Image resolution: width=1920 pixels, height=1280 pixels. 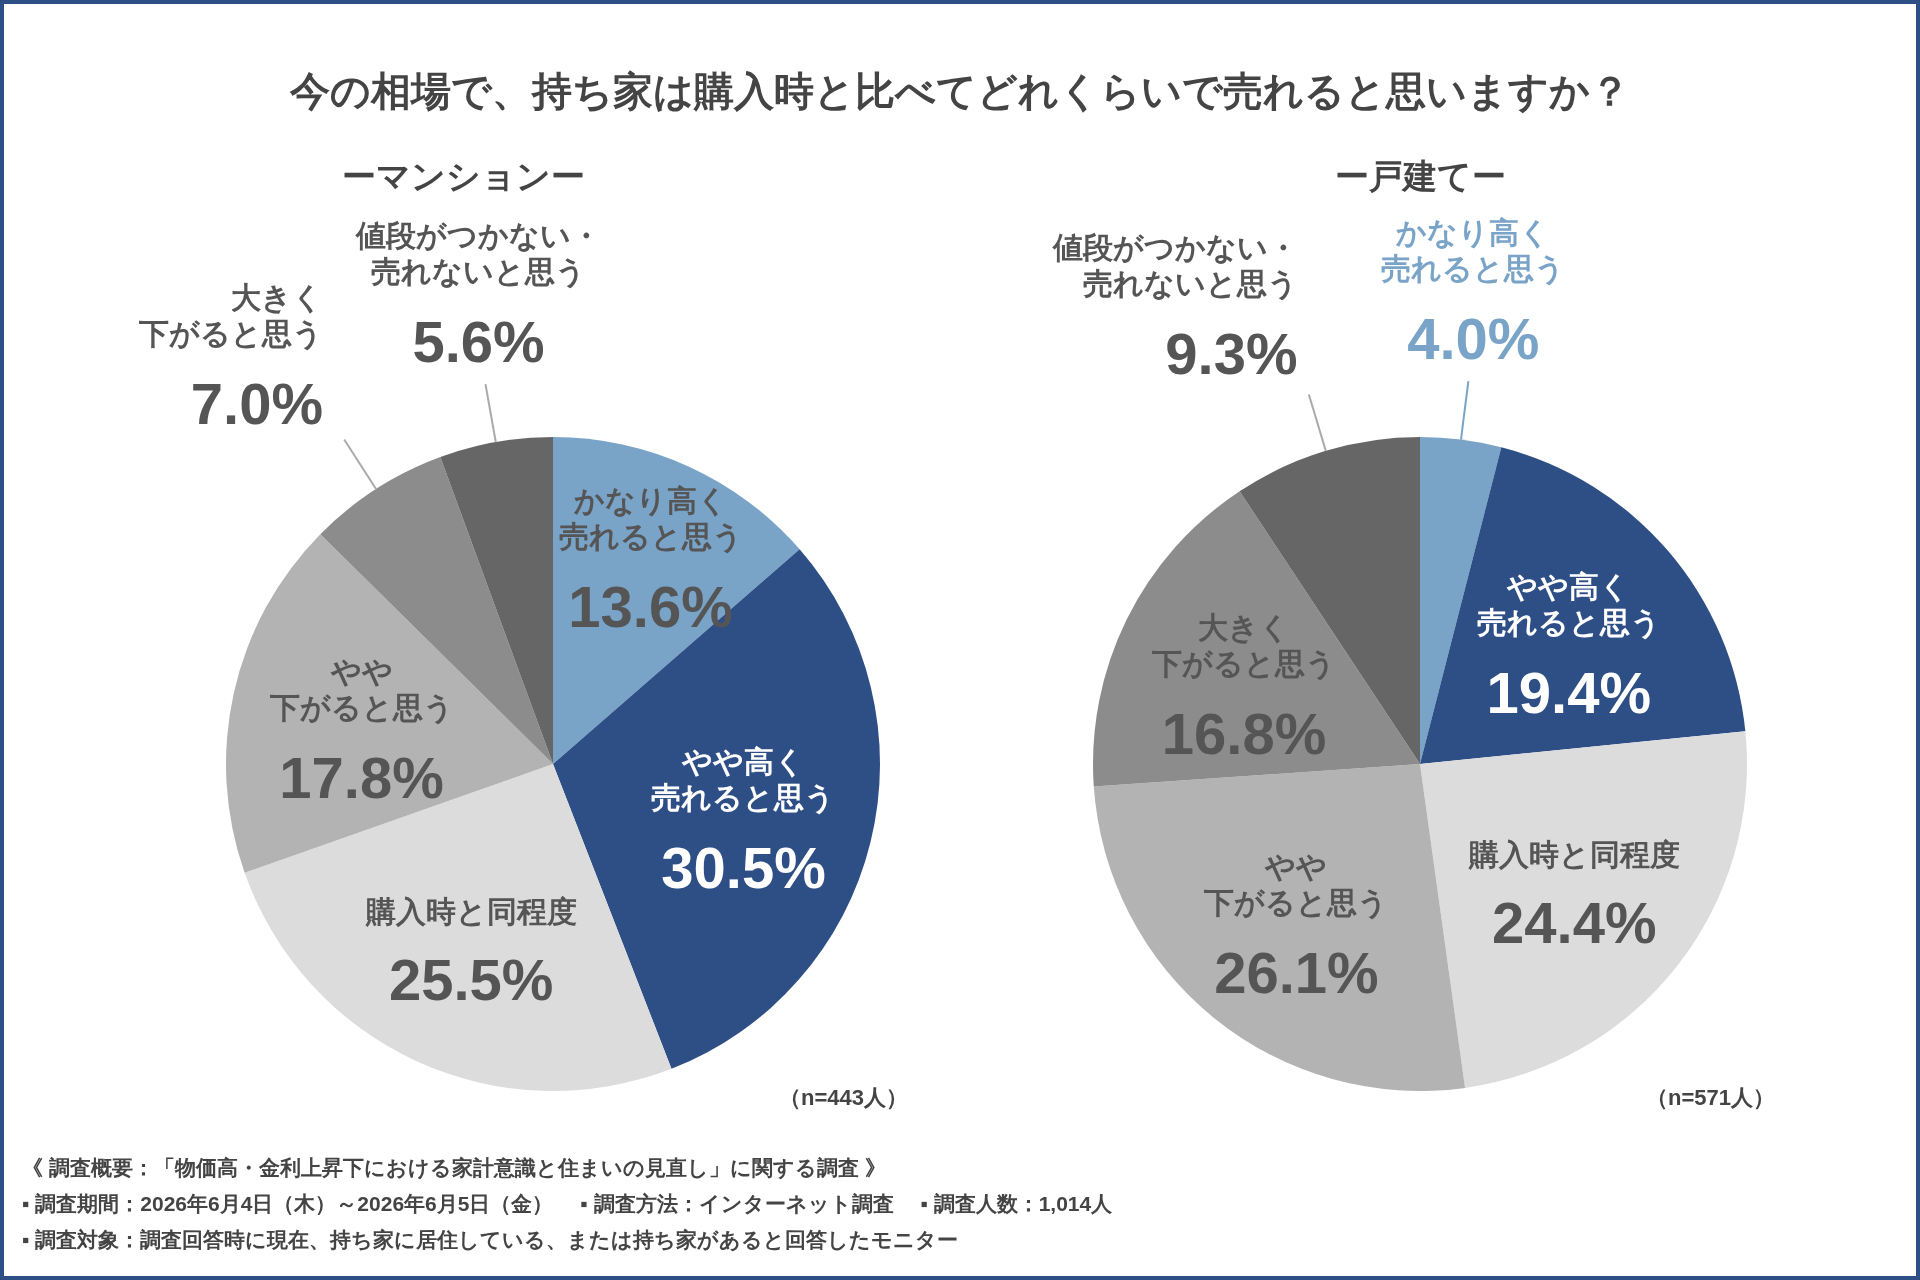 What do you see at coordinates (1296, 973) in the screenshot?
I see `data-label: 26.1%` at bounding box center [1296, 973].